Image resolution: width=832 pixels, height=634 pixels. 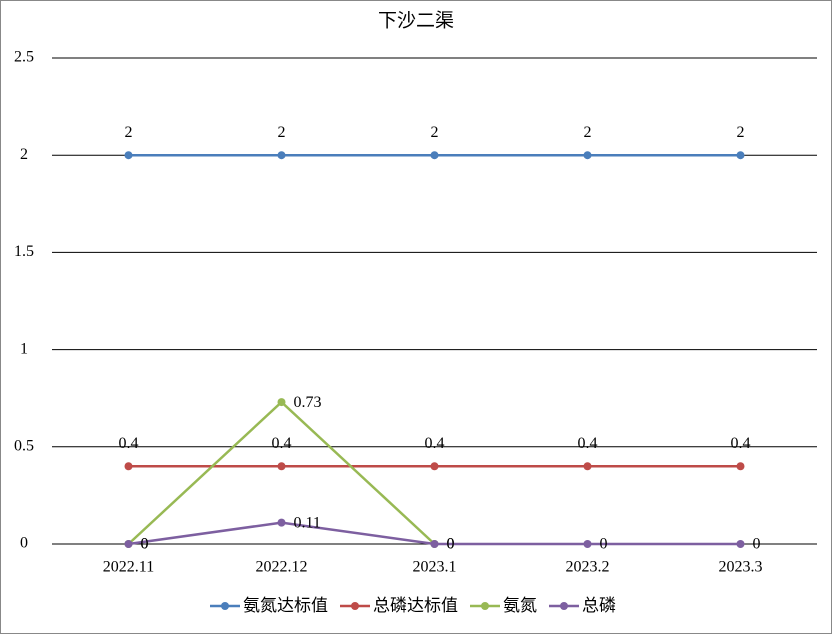 What do you see at coordinates (24, 348) in the screenshot?
I see `y-tick-label: 1` at bounding box center [24, 348].